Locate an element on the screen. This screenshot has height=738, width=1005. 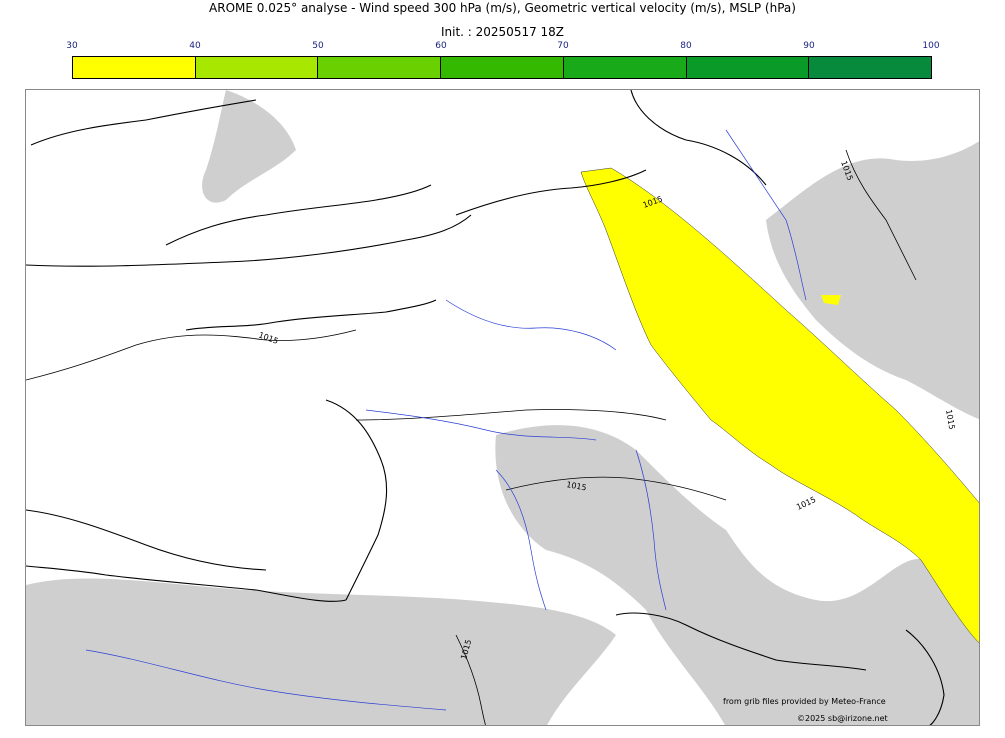
colorbar-tick: 70 is located at coordinates (563, 46).